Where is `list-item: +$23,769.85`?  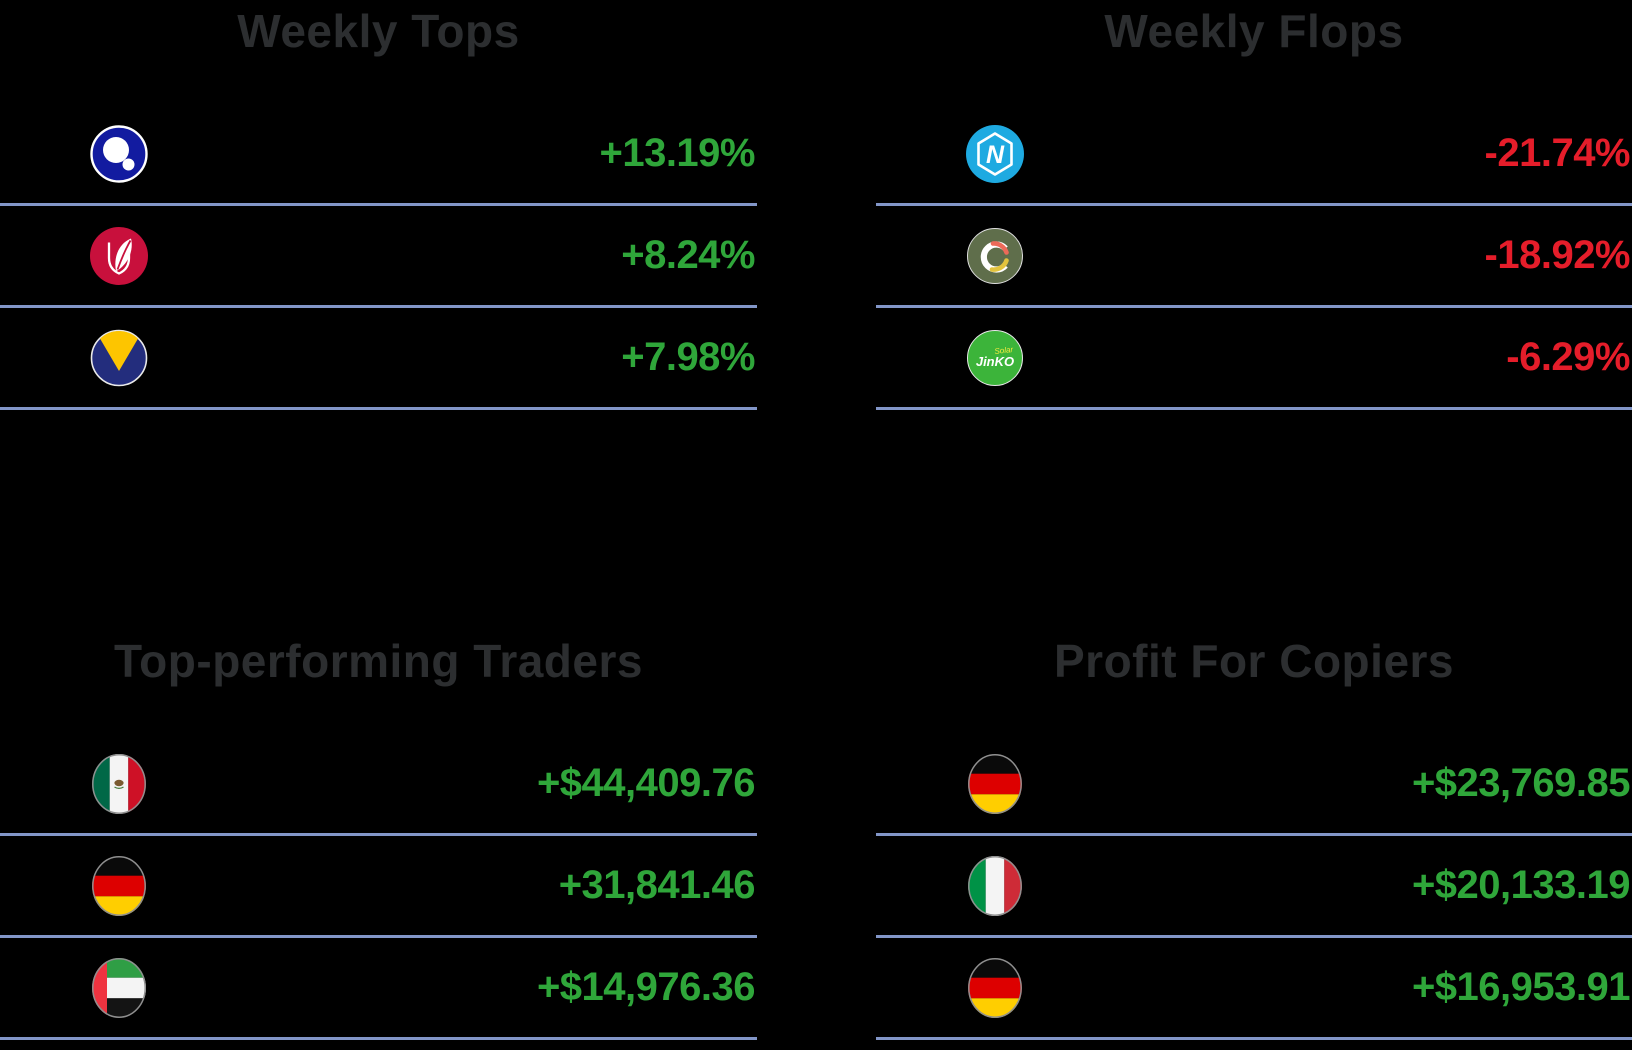
list-item: +$23,769.85 is located at coordinates (1254, 785).